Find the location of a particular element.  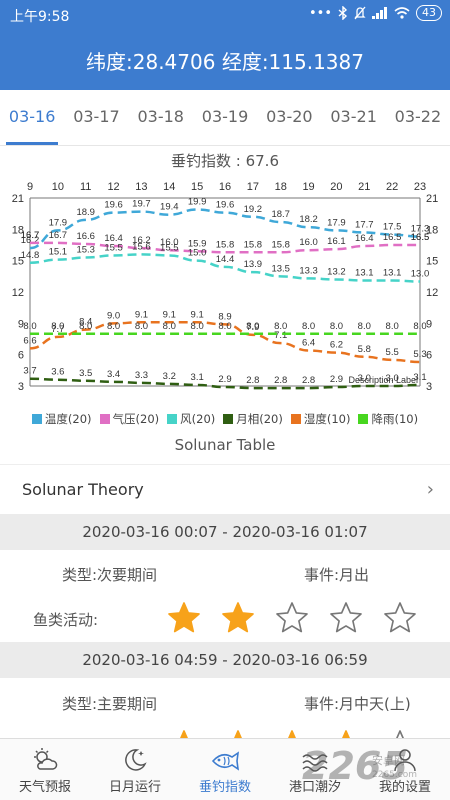

data-label: 2.8 is located at coordinates (280, 380).